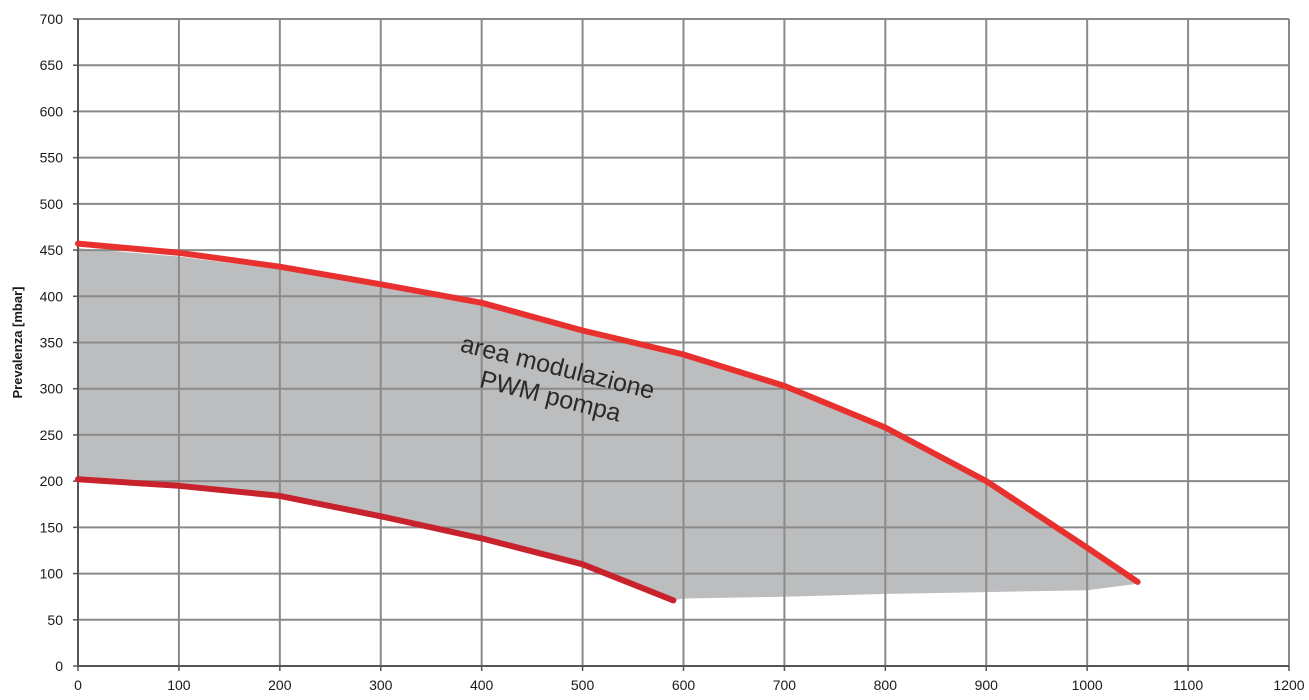  I want to click on x-tick-label-0: 0, so click(78, 685).